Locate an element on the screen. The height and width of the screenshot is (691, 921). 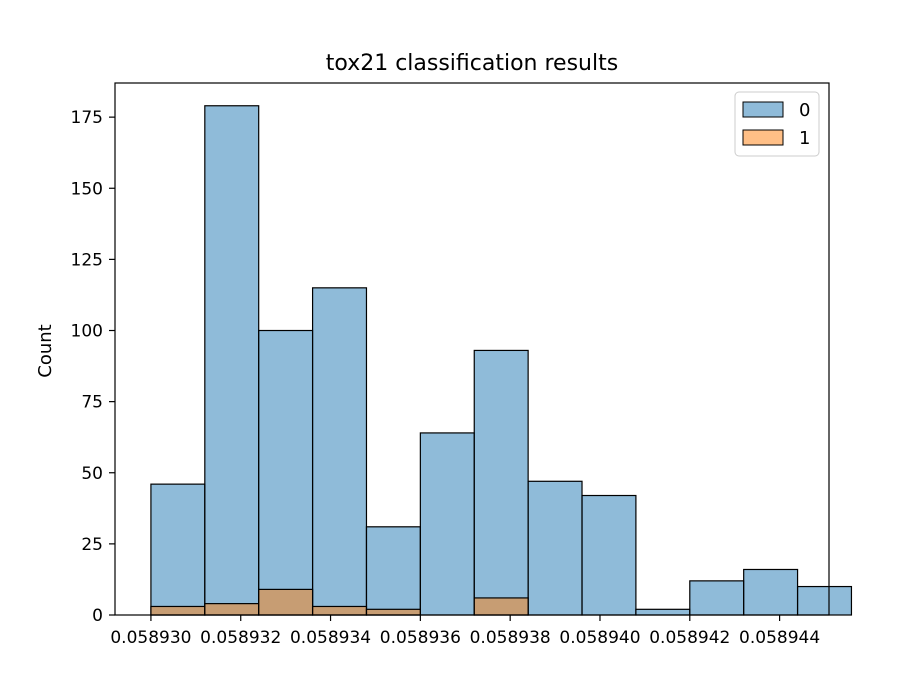
y-tick-label: 0 is located at coordinates (97, 616).